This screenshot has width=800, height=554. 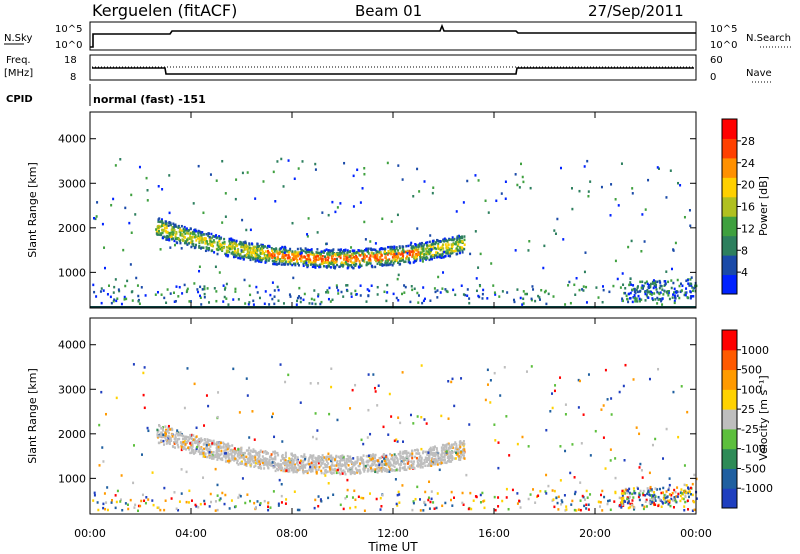 I want to click on y-tick-label: 3000, so click(x=72, y=389).